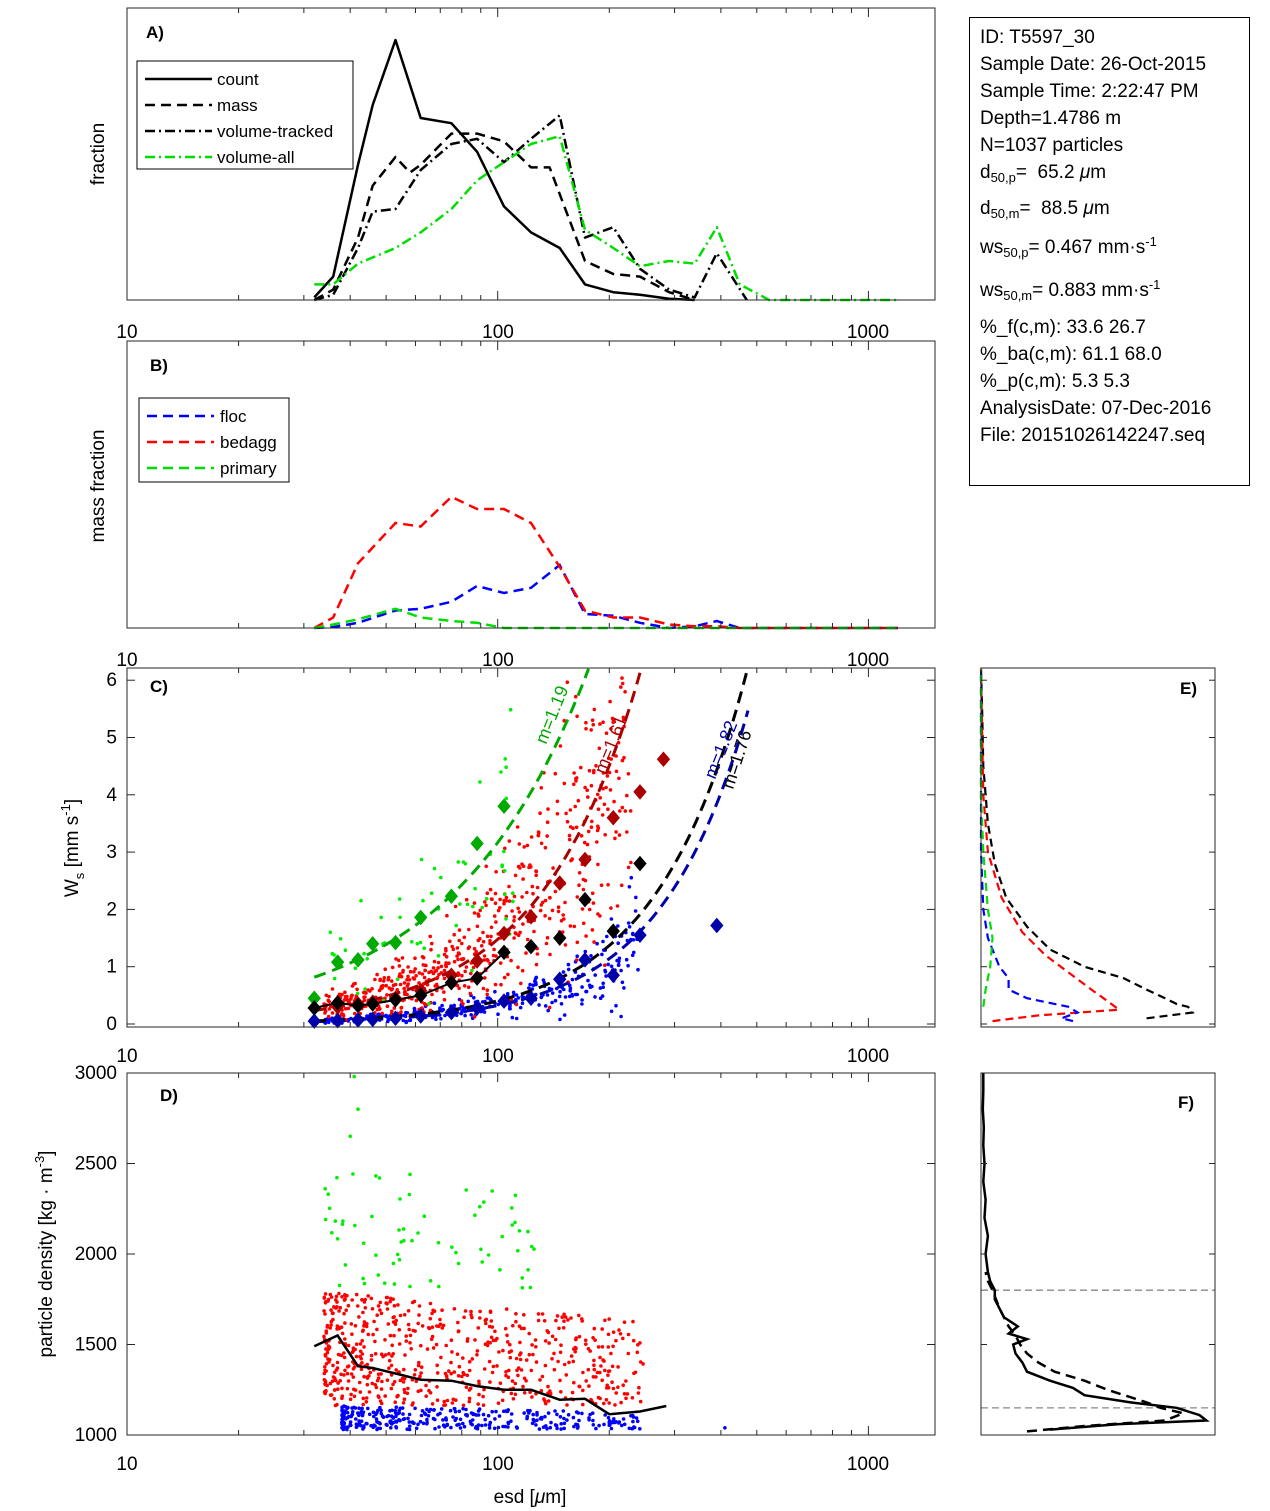  What do you see at coordinates (337, 962) in the screenshot?
I see `median-marker-primary` at bounding box center [337, 962].